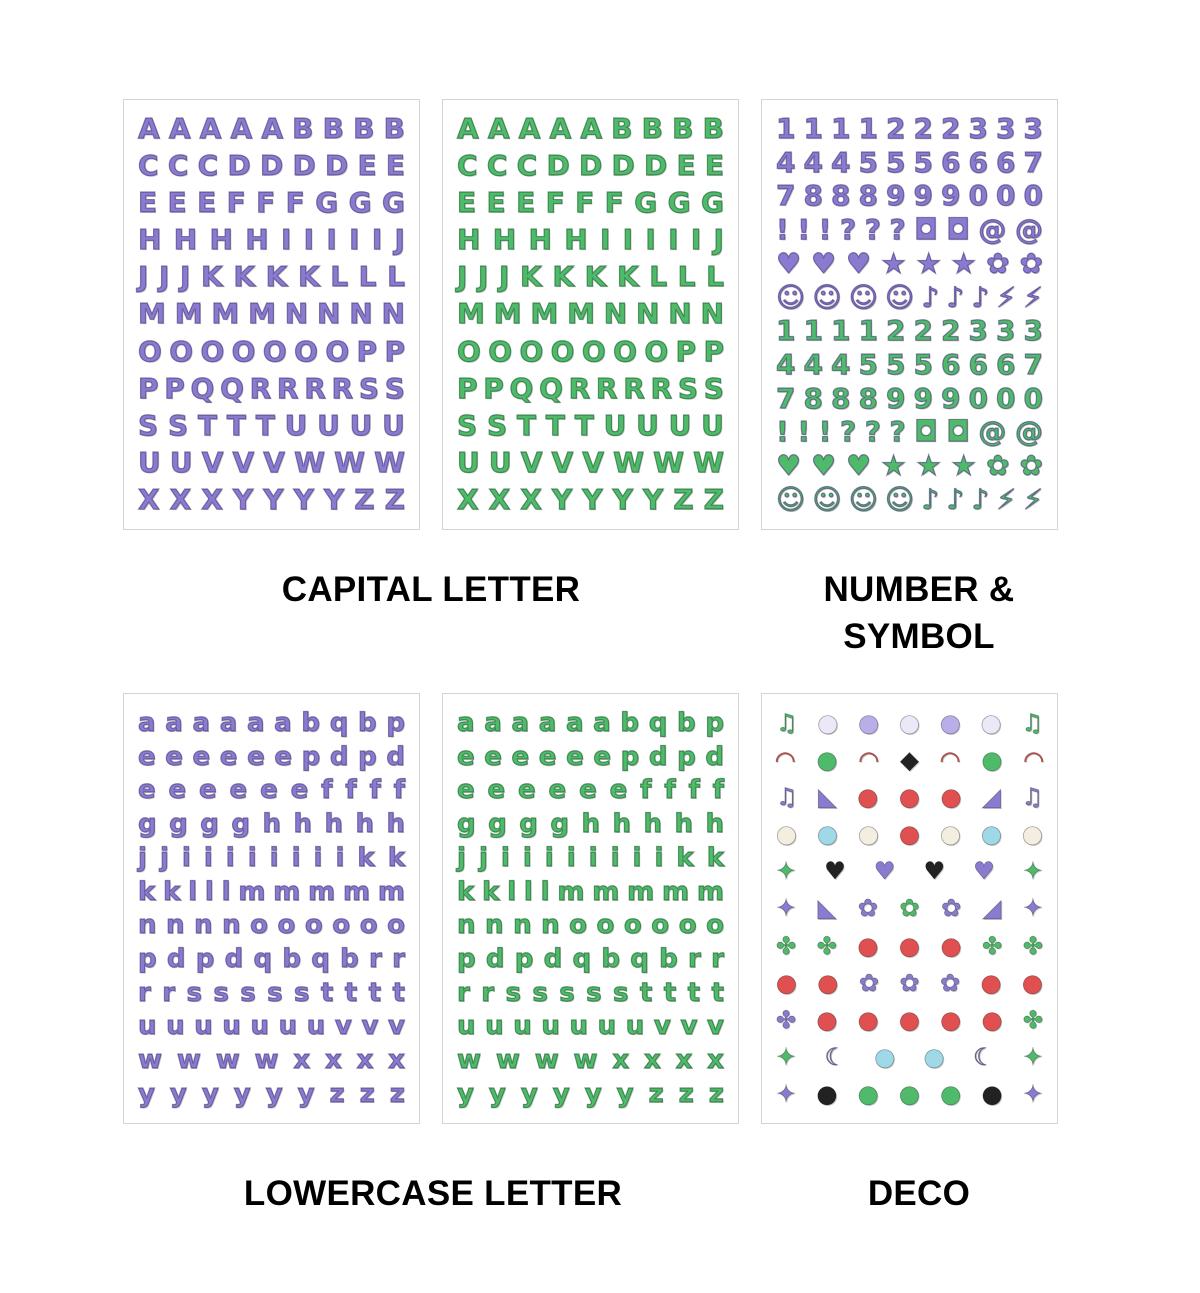  Describe the element at coordinates (602, 722) in the screenshot. I see `sticker: a` at that location.